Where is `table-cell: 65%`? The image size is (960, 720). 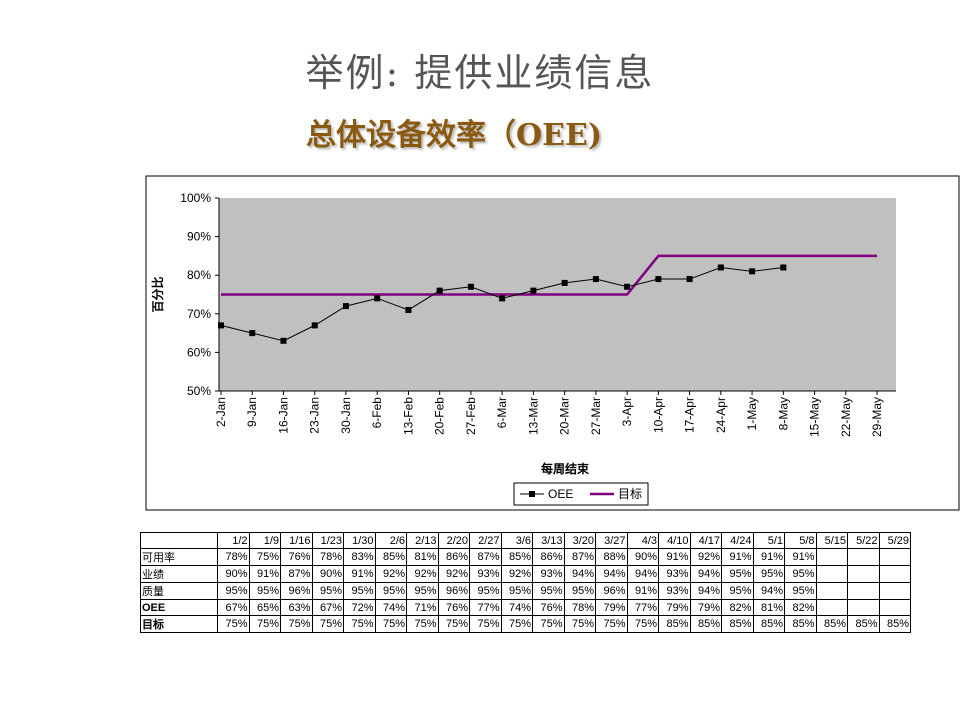
table-cell: 65% is located at coordinates (264, 607).